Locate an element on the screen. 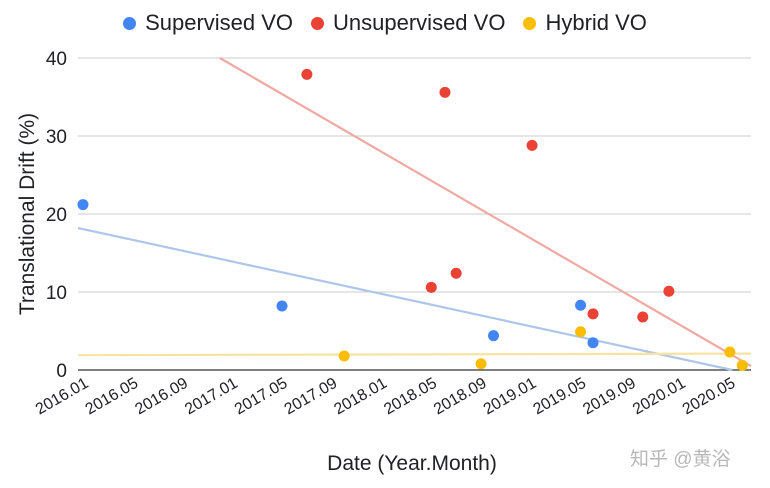 This screenshot has width=770, height=488. x-tick-label: 2017.05 is located at coordinates (261, 397).